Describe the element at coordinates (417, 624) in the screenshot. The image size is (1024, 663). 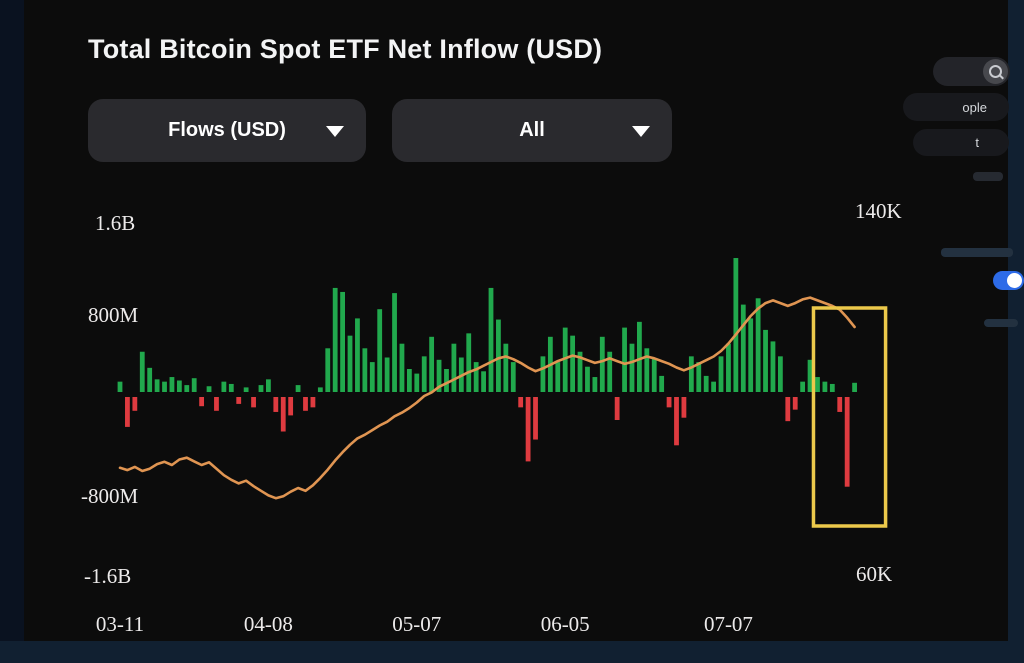
I see `x-axis-label: 05-07` at that location.